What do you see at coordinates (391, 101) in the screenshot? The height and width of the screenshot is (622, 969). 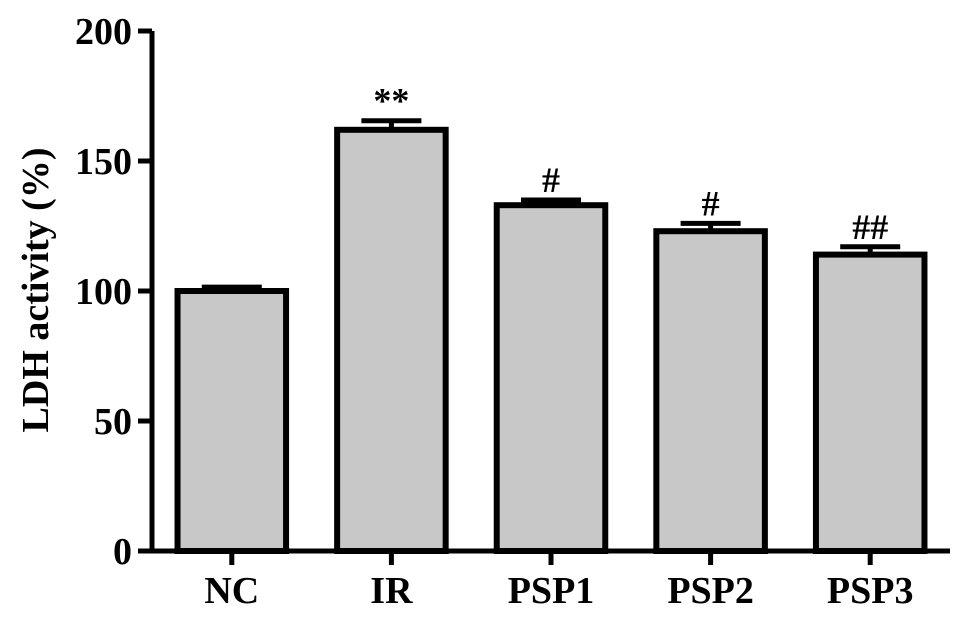 I see `significance-marker: **` at bounding box center [391, 101].